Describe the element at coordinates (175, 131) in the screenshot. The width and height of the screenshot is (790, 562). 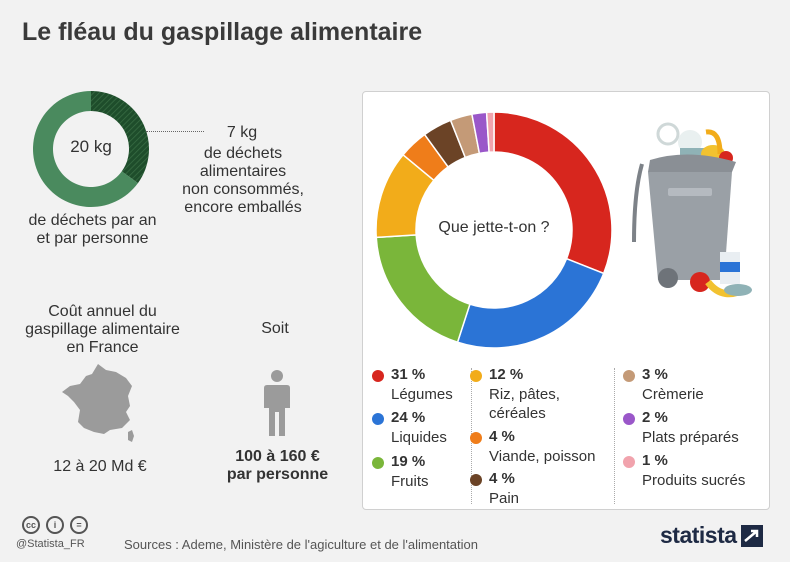
I see `connector-line` at that location.